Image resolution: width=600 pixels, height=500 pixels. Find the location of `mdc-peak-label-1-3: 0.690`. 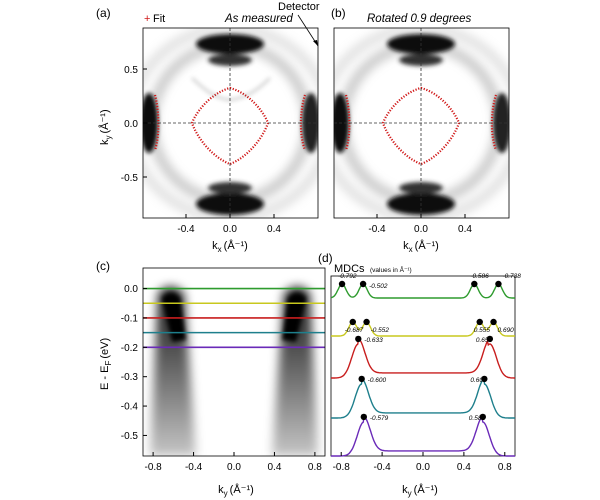

mdc-peak-label-1-3: 0.690 is located at coordinates (506, 330).